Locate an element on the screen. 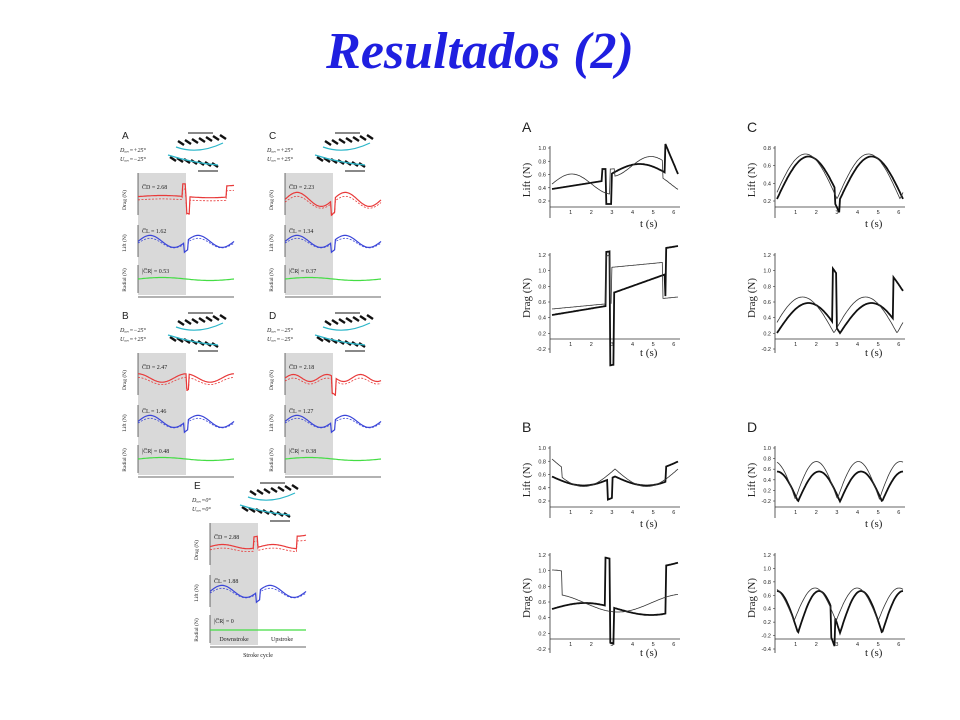 This screenshot has height=720, width=960. drag-x-tick-label: 6 is located at coordinates (898, 345).